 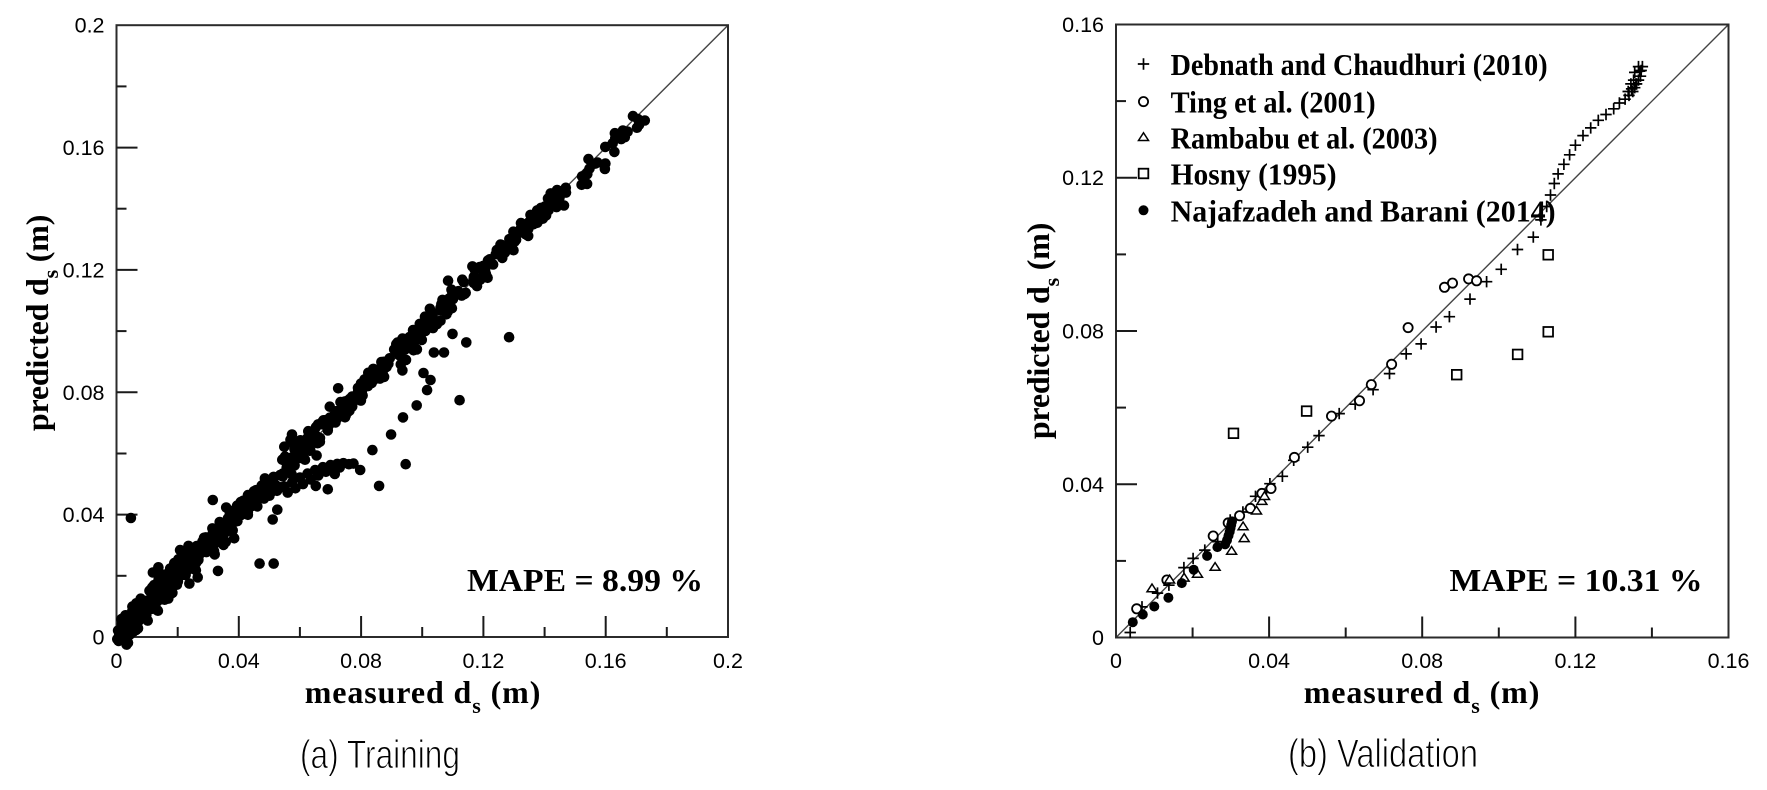 I want to click on svg-text: MAPE = 8.99 %, so click(x=585, y=580).